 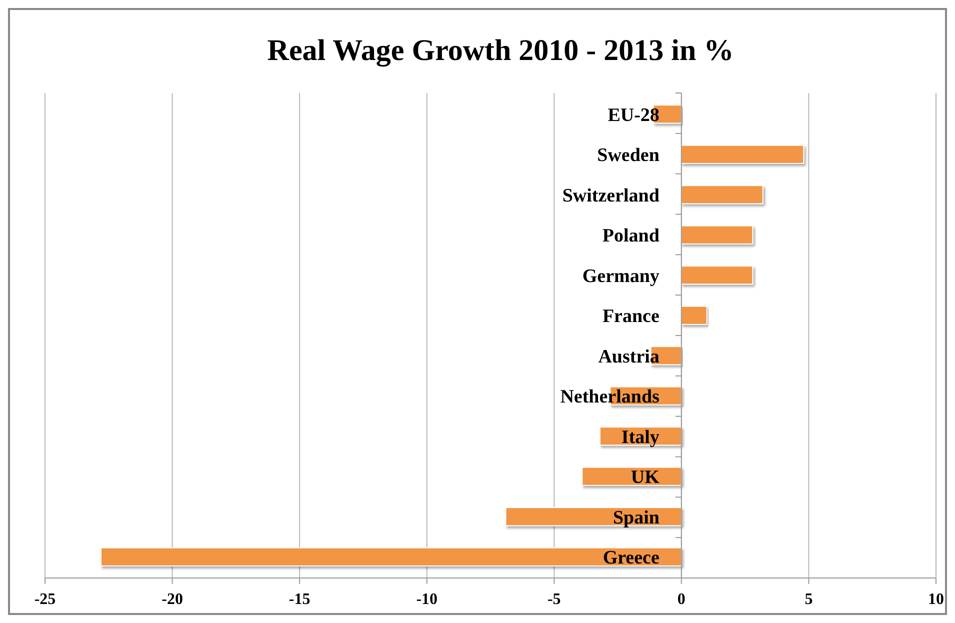 I want to click on x-tick-label: -15, so click(x=299, y=599).